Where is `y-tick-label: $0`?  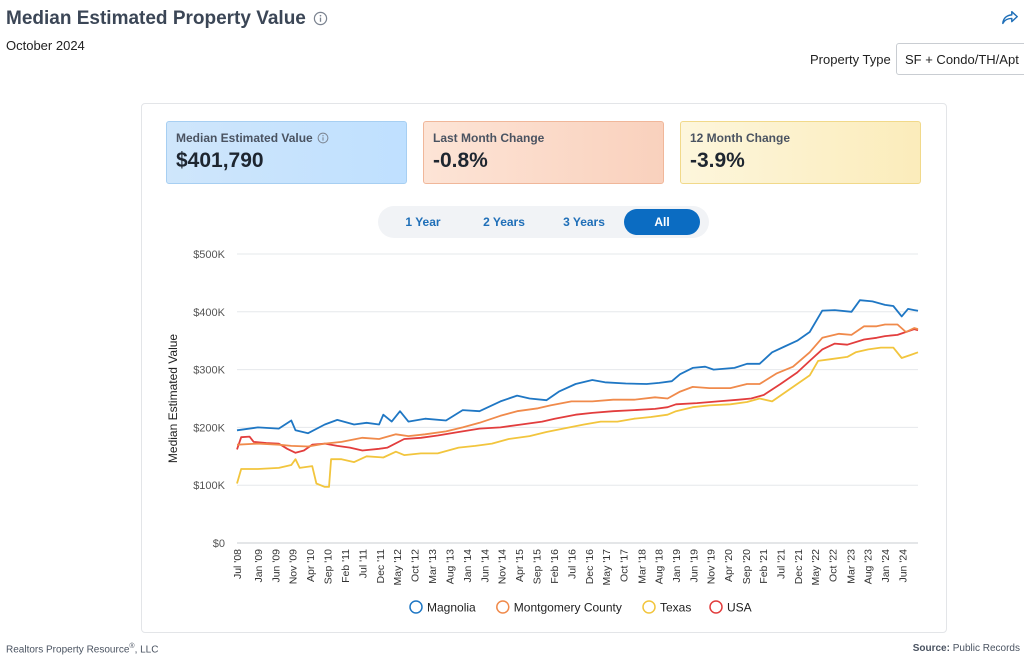
y-tick-label: $0 is located at coordinates (219, 544).